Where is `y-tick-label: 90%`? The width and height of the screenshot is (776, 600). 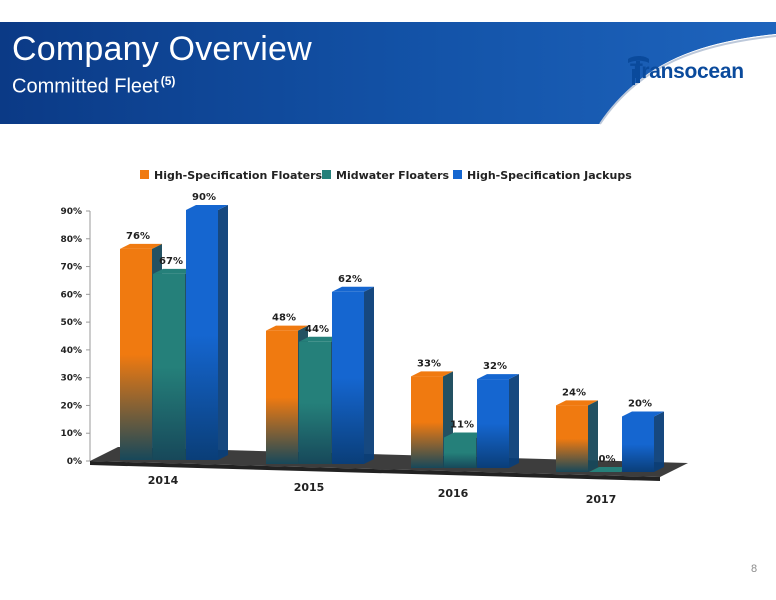 y-tick-label: 90% is located at coordinates (71, 212).